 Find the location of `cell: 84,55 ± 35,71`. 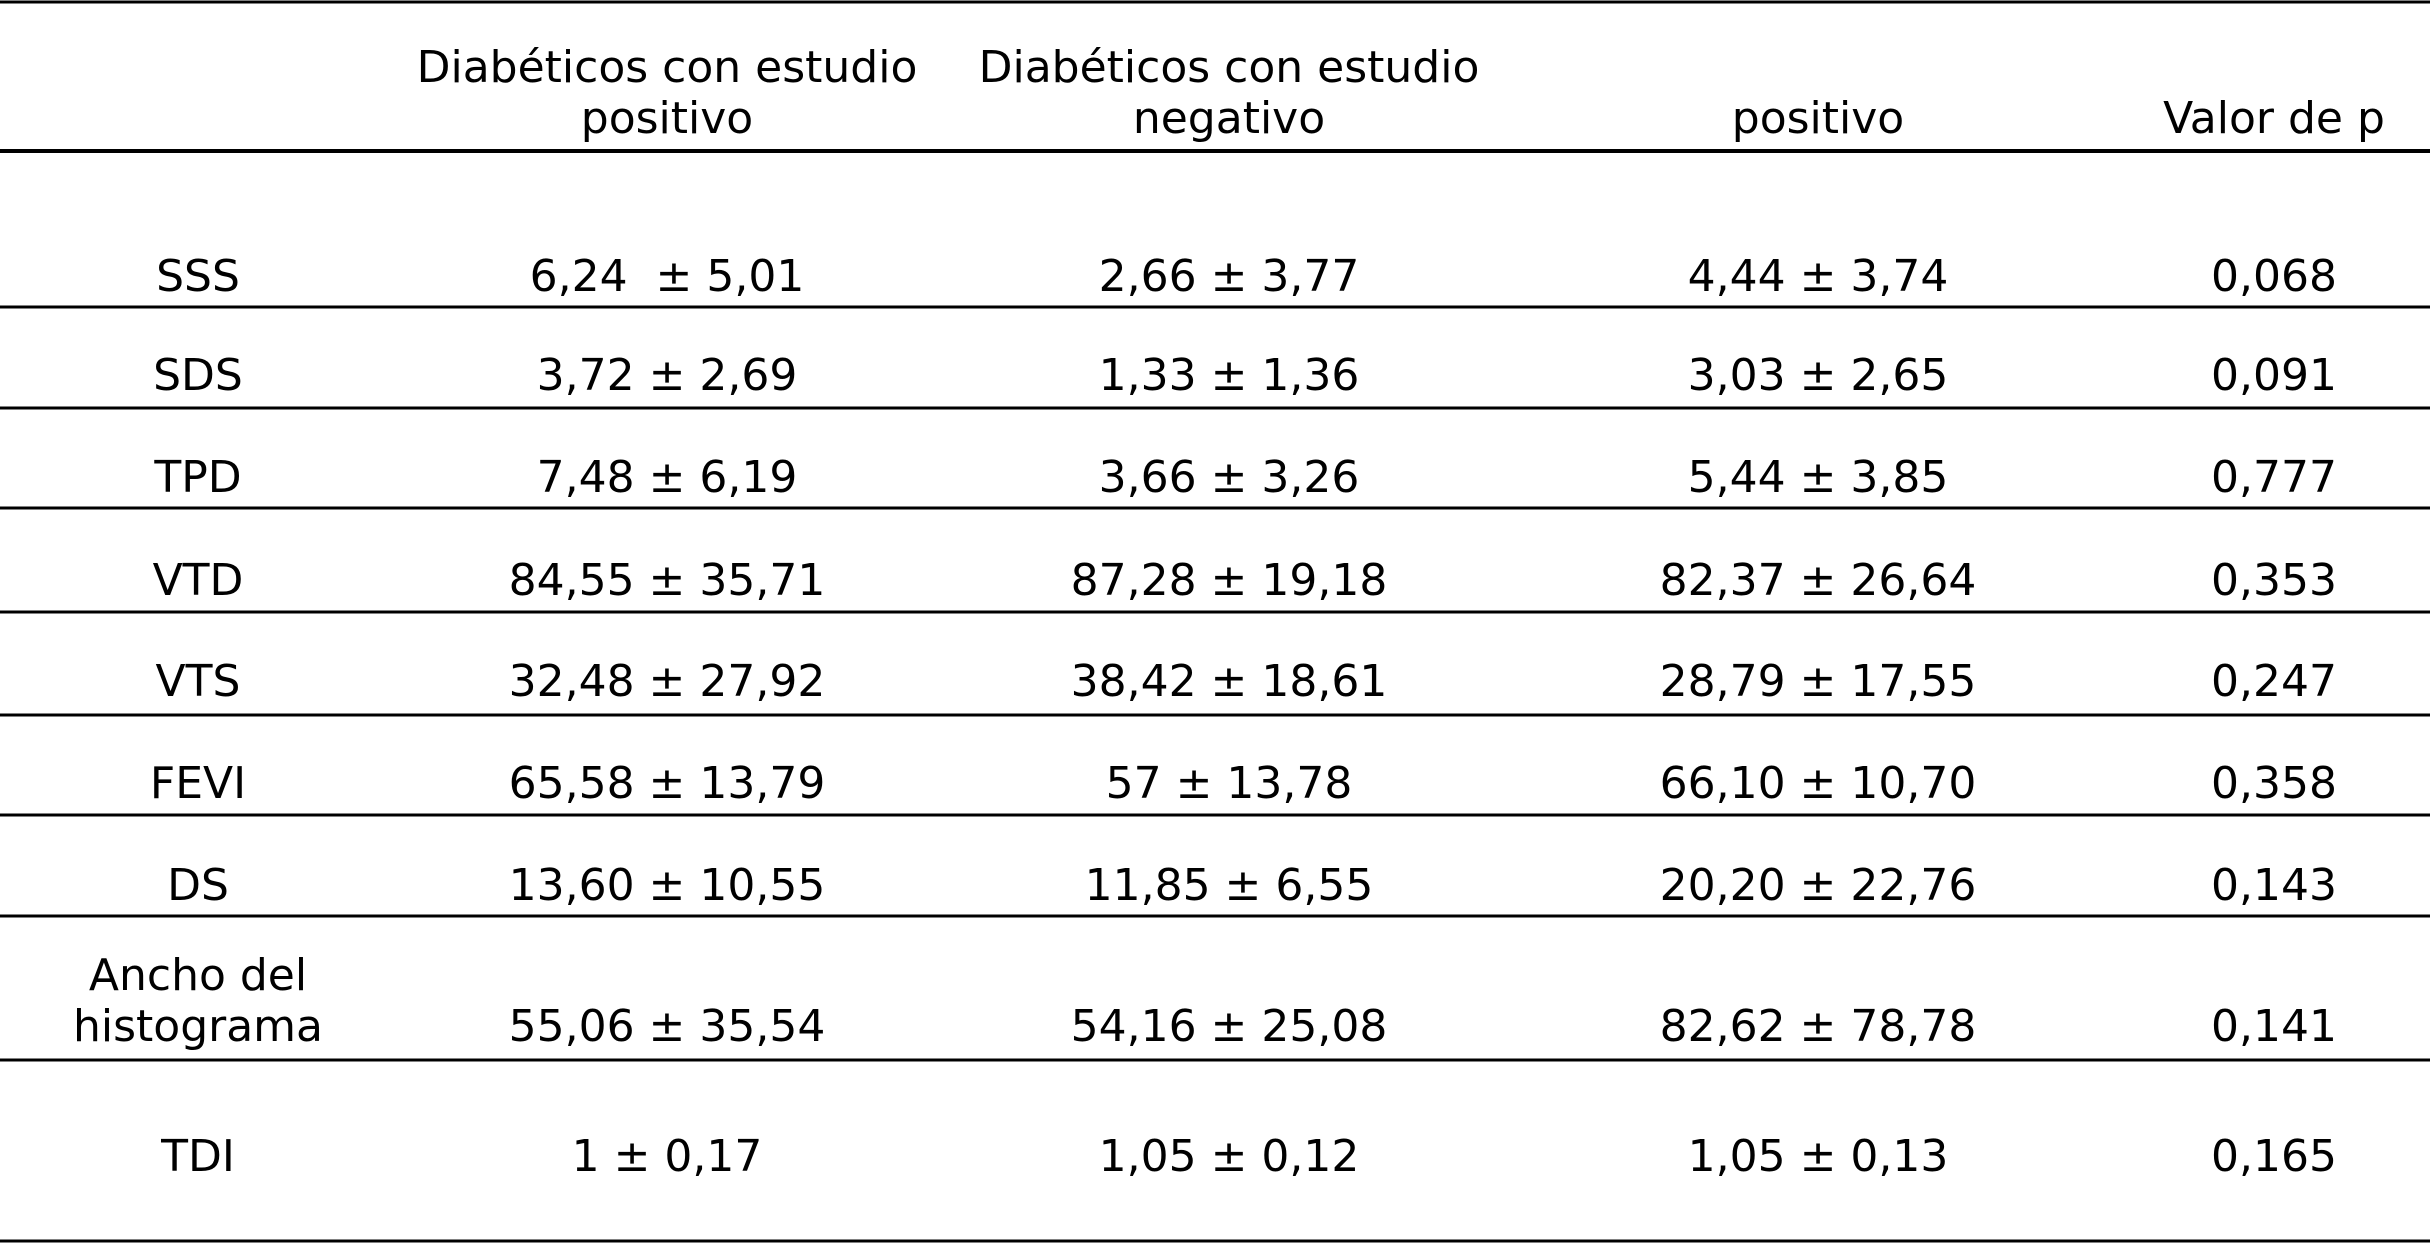

cell: 84,55 ± 35,71 is located at coordinates (667, 580).